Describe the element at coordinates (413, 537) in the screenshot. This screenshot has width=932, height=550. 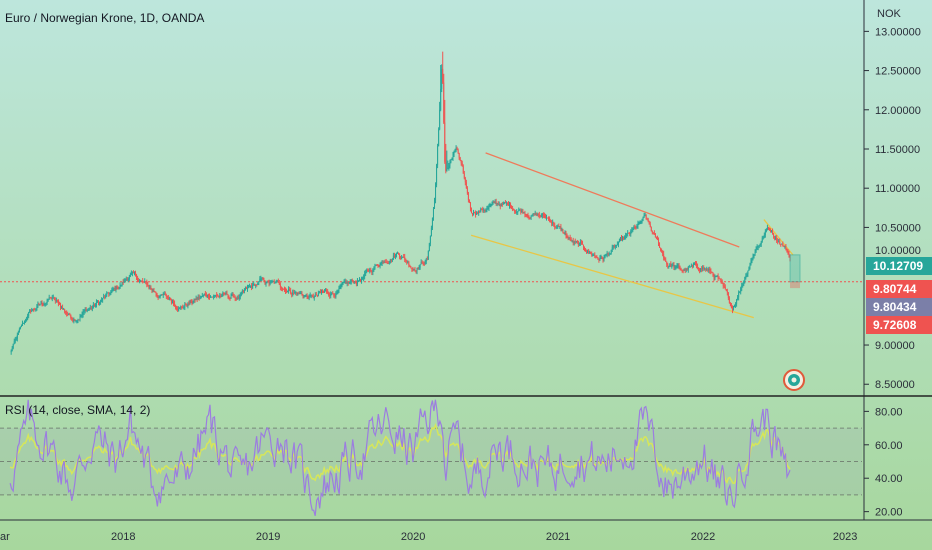
I see `time-tick-label: 2020` at that location.